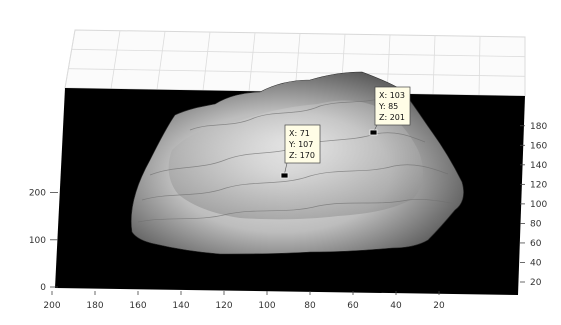 Image resolution: width=561 pixels, height=325 pixels. I want to click on y-tick-label: 20, so click(536, 283).